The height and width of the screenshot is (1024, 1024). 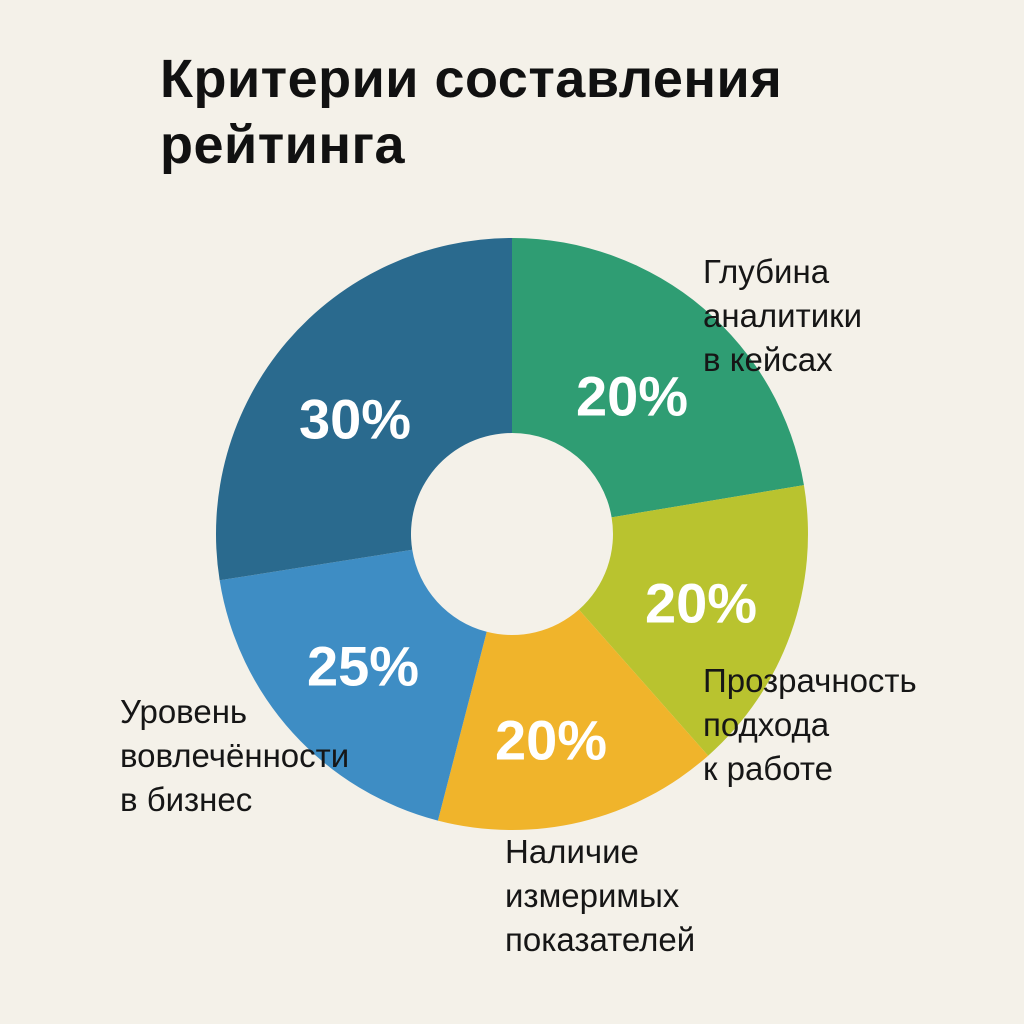 I want to click on segment-category-label: Уровень вовлечённости в бизнес, so click(x=235, y=755).